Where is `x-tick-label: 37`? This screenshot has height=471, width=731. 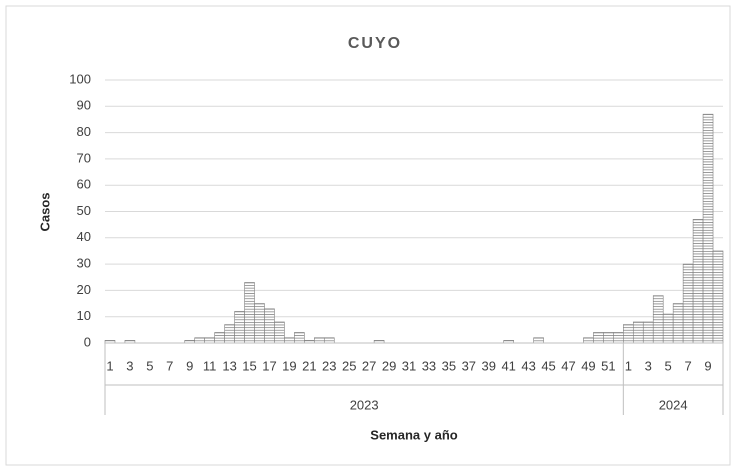
x-tick-label: 37 is located at coordinates (469, 365).